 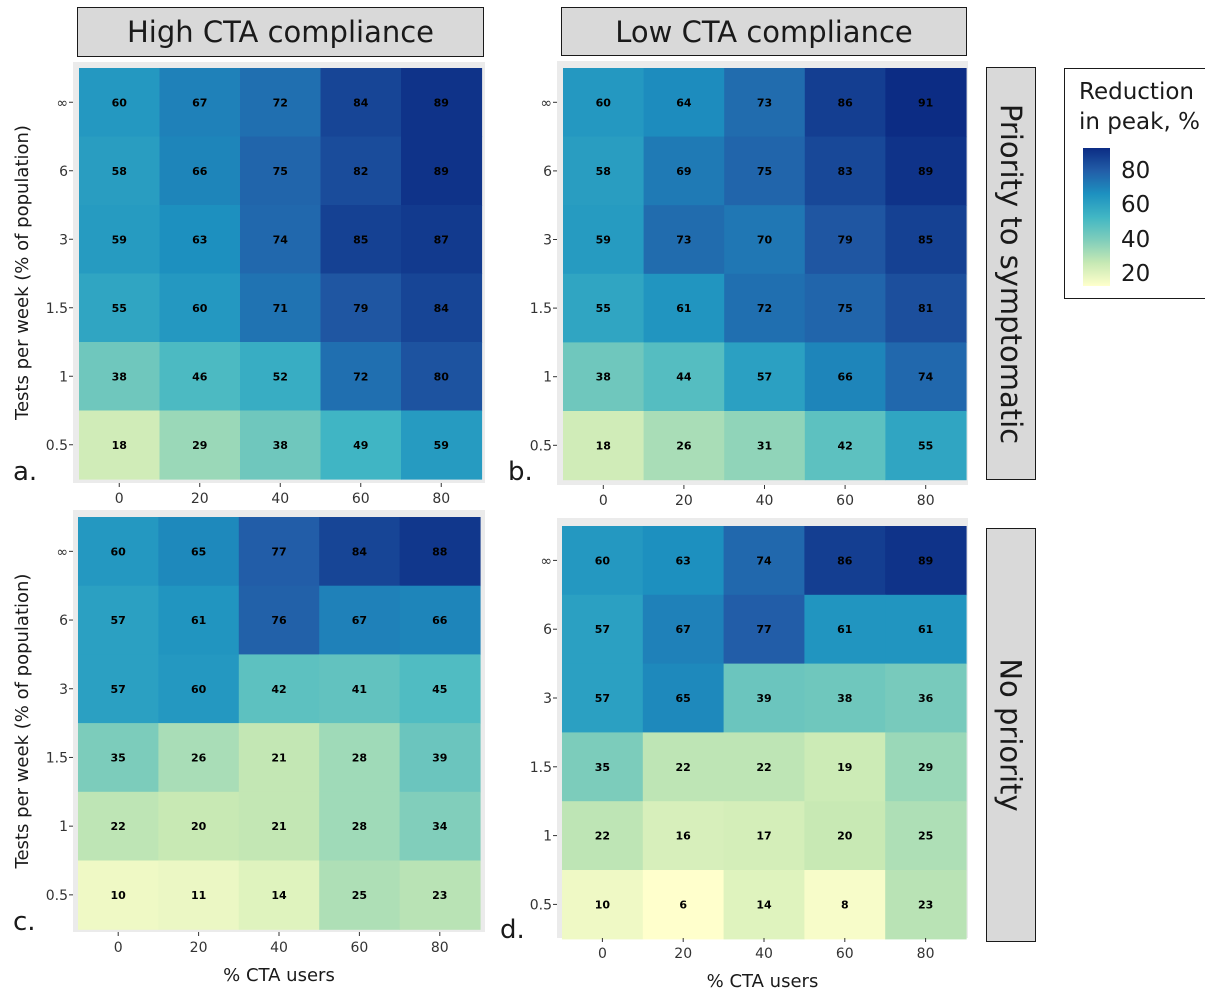 What do you see at coordinates (280, 376) in the screenshot?
I see `cell-value-label: 52` at bounding box center [280, 376].